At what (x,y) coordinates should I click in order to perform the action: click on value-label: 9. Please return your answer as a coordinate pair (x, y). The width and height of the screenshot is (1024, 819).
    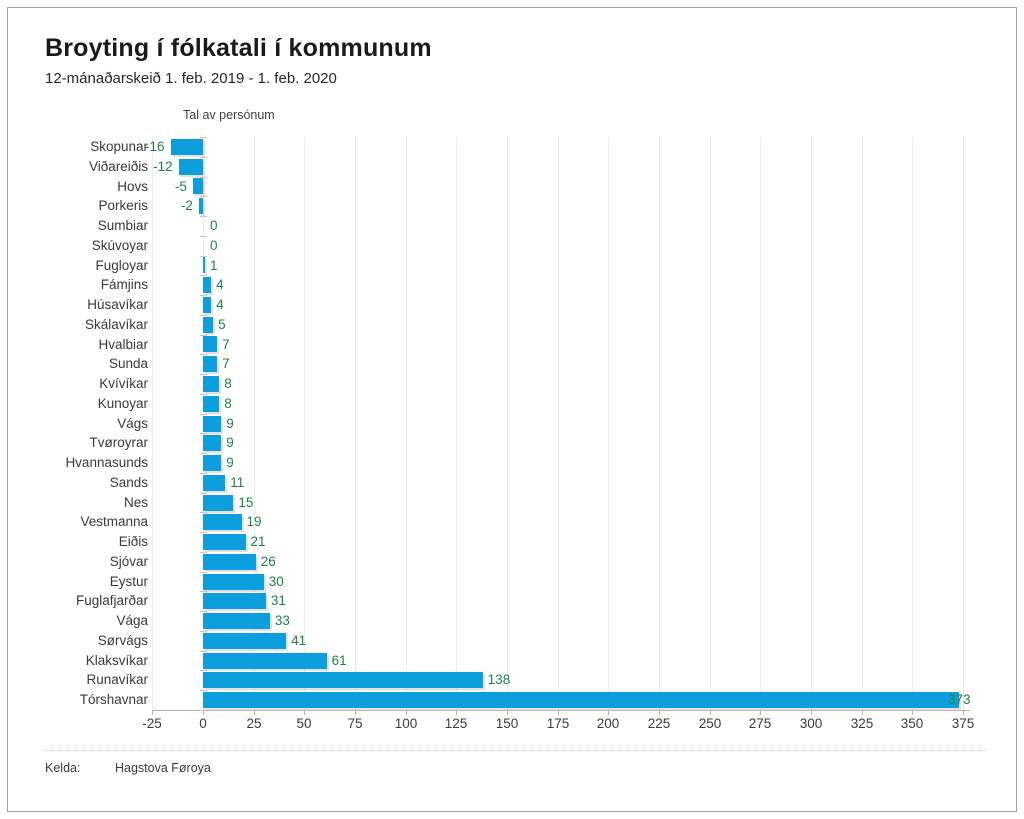
    Looking at the image, I should click on (230, 463).